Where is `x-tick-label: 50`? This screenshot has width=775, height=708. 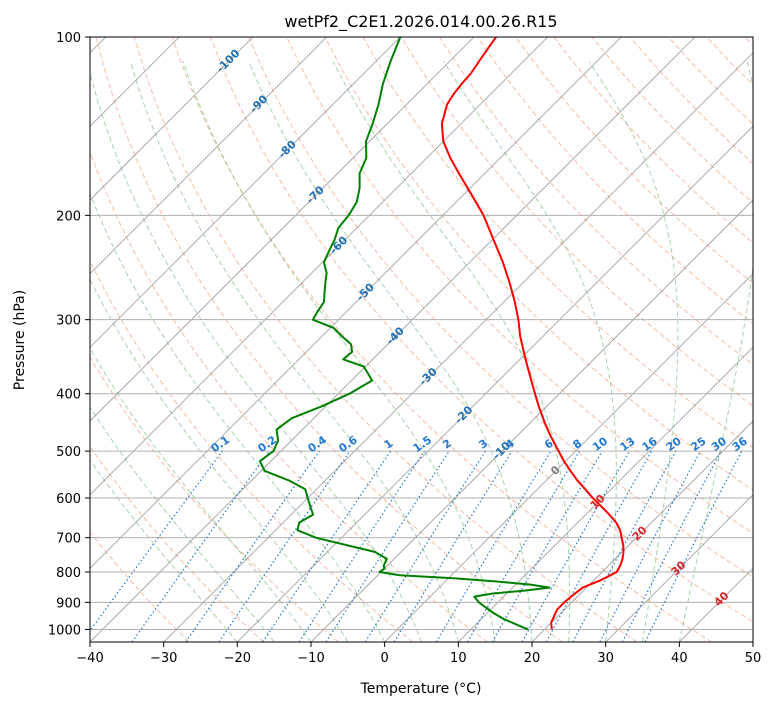 x-tick-label: 50 is located at coordinates (753, 658).